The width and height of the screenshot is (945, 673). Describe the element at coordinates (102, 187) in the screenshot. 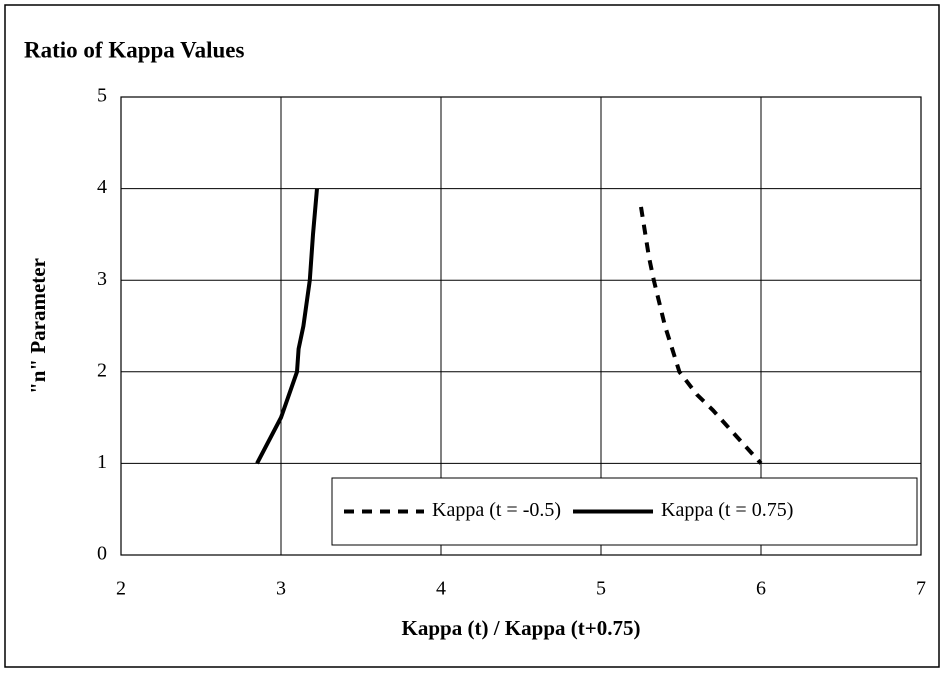

I see `y-tick-label: 4` at that location.